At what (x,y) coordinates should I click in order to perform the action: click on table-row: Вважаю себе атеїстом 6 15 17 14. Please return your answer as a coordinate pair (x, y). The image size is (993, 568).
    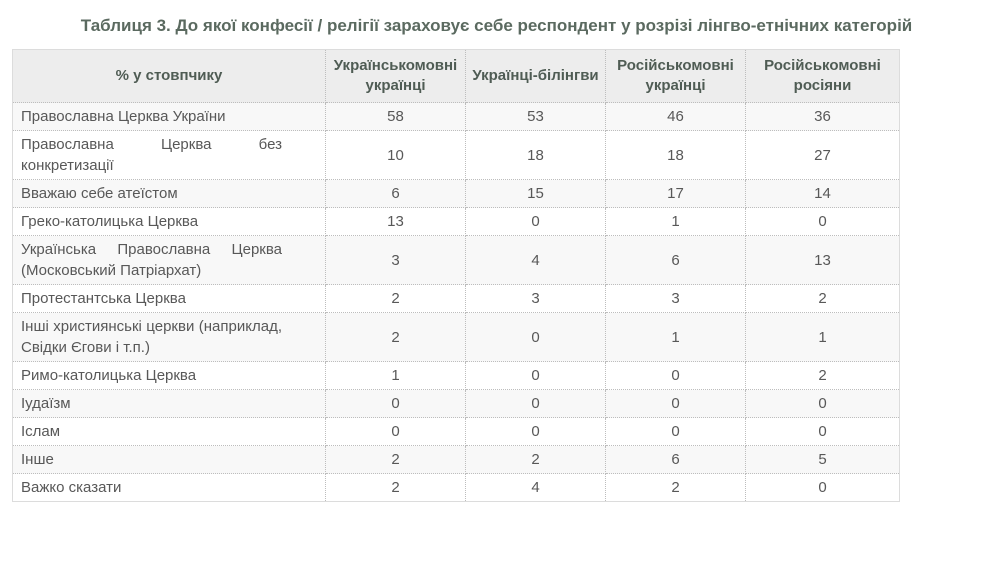
    Looking at the image, I should click on (456, 193).